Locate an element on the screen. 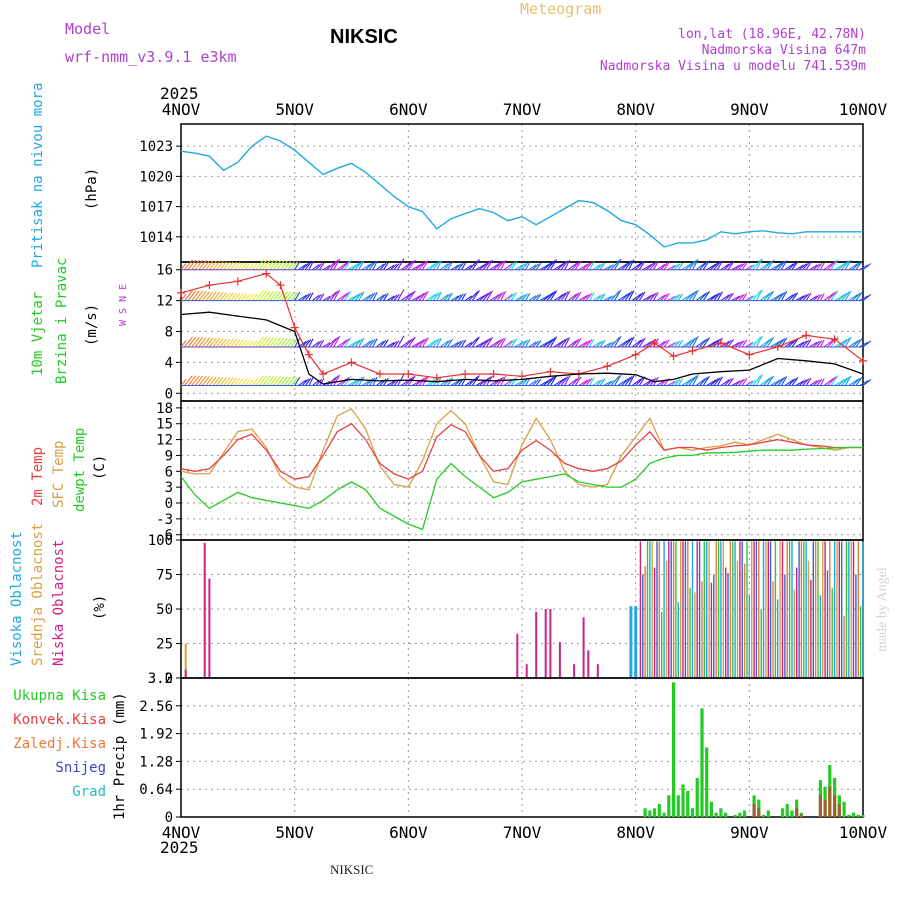 The height and width of the screenshot is (900, 900). precip-ytick-label: 1.28 is located at coordinates (156, 762).